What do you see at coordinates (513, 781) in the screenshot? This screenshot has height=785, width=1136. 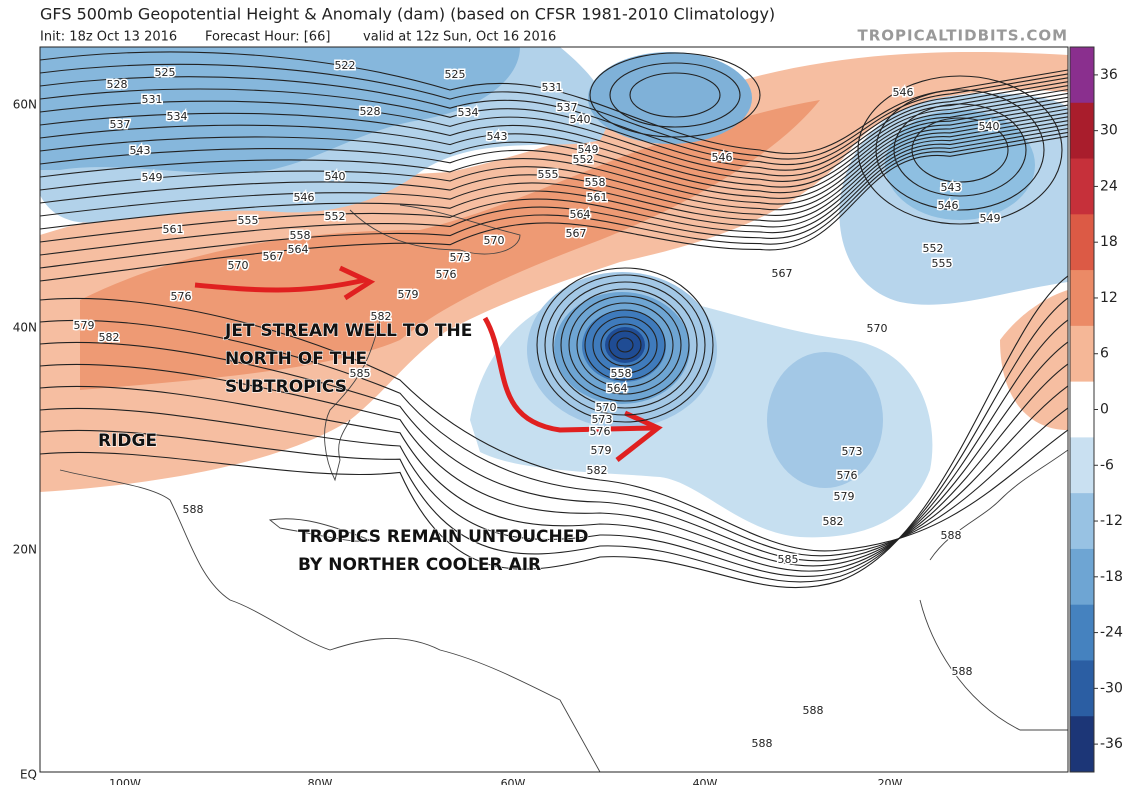 I see `lon-label: 60W` at bounding box center [513, 781].